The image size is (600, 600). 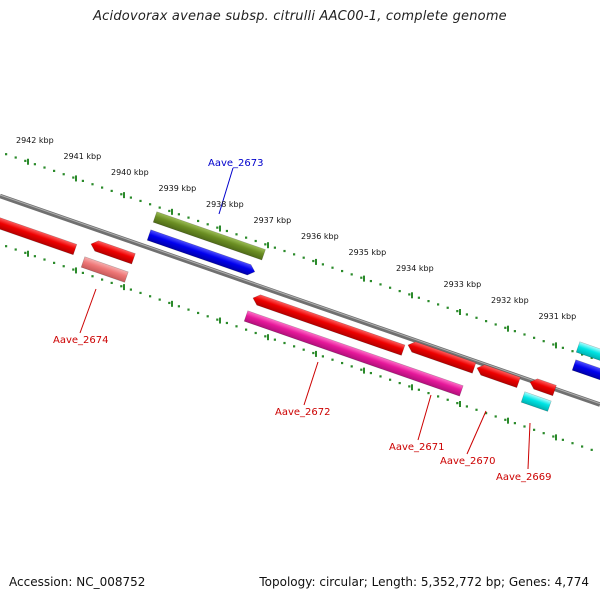 I want to click on gene-block-cyan-right, so click(x=587, y=353).